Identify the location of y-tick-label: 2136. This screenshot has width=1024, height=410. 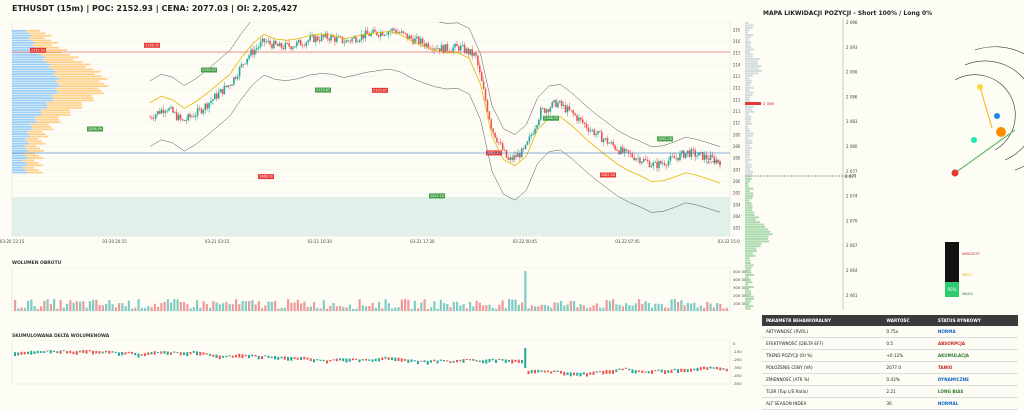
(736, 76).